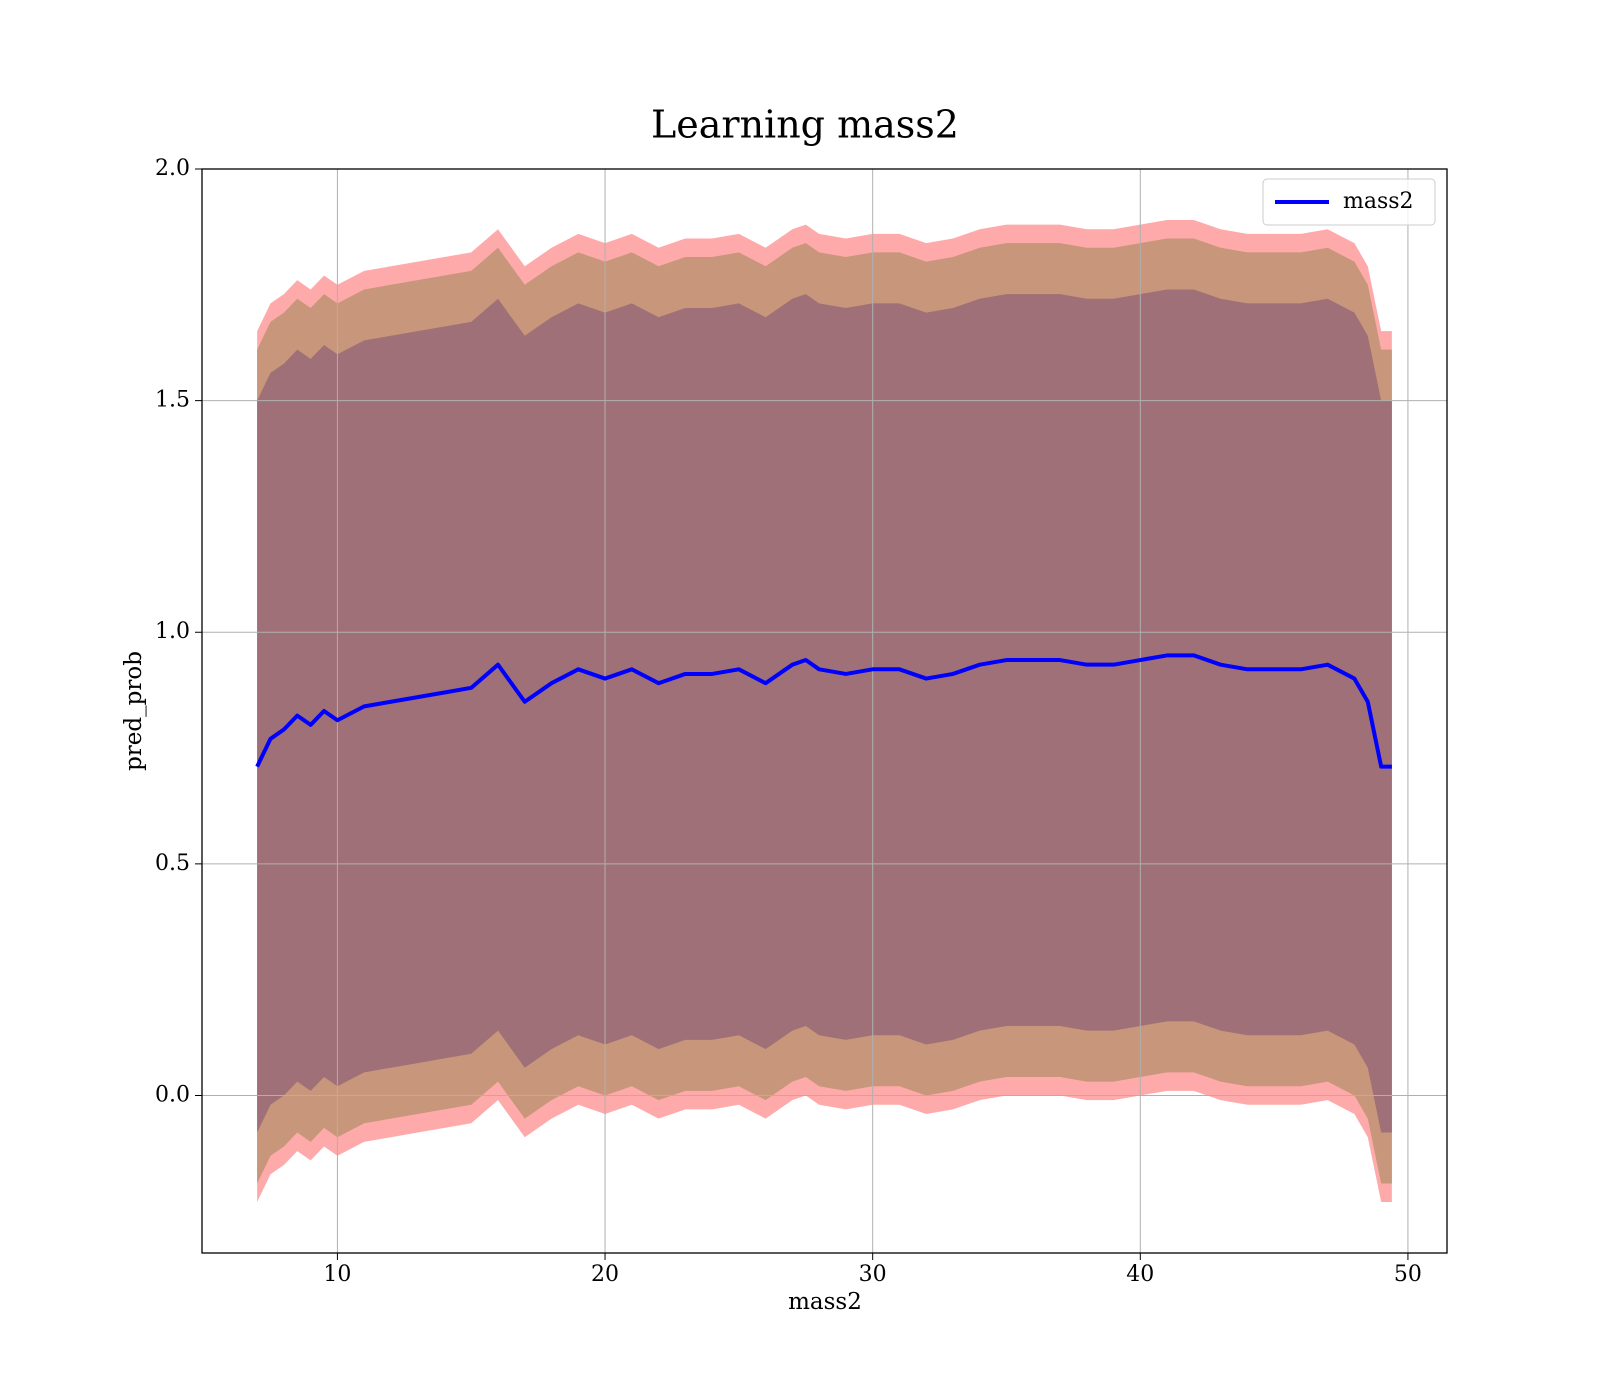  What do you see at coordinates (172, 168) in the screenshot?
I see `y-tick-label: 2.0` at bounding box center [172, 168].